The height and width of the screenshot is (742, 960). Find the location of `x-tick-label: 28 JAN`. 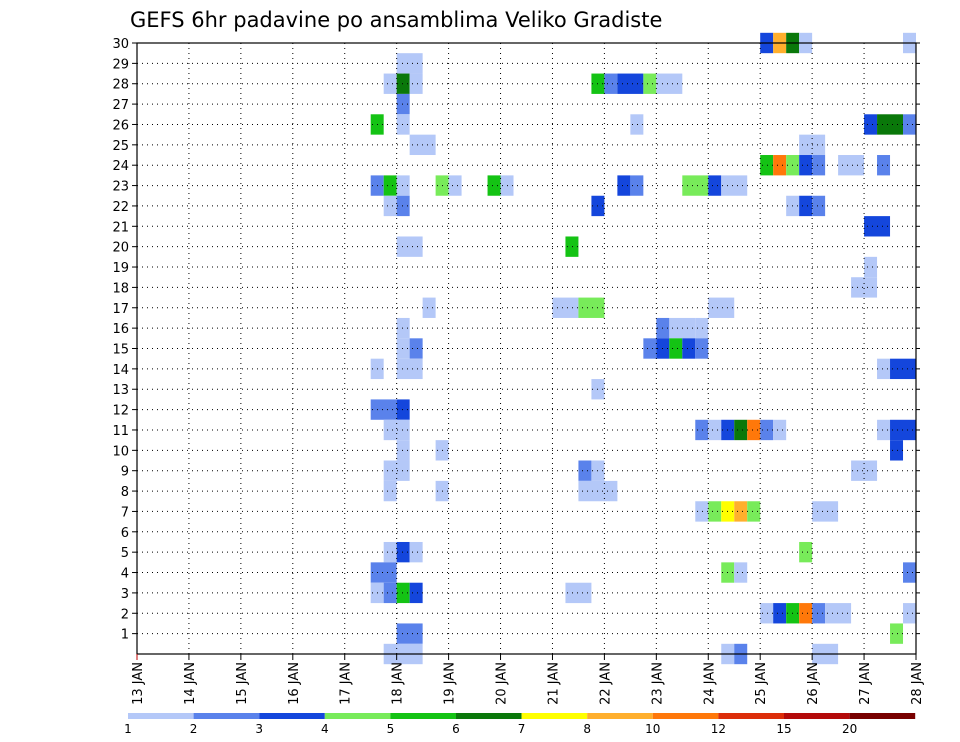

x-tick-label: 28 JAN is located at coordinates (917, 683).